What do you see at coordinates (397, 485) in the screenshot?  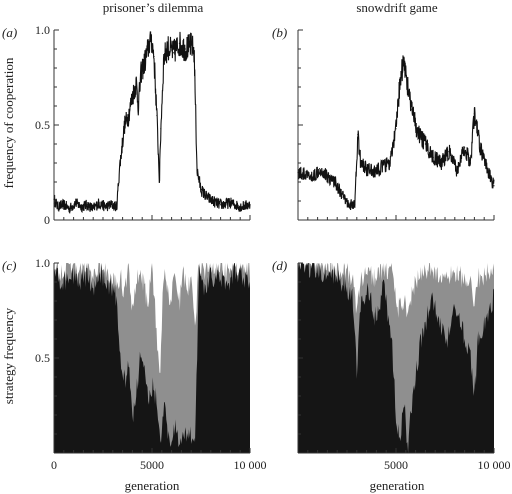 I see `x-axis-label-d: generation` at bounding box center [397, 485].